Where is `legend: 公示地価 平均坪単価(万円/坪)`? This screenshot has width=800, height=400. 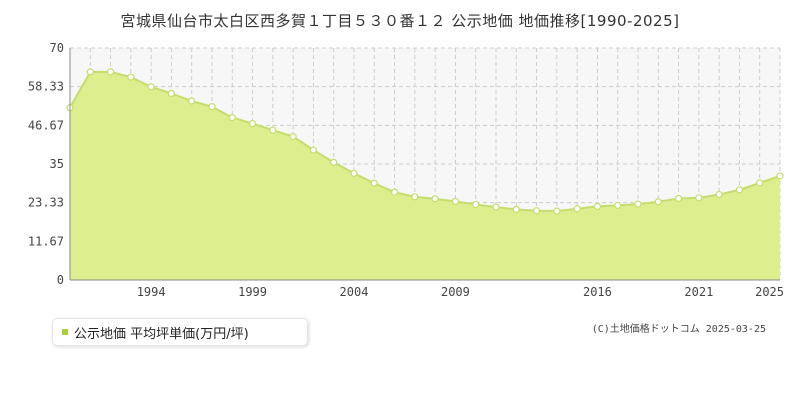
legend: 公示地価 平均坪単価(万円/坪) is located at coordinates (180, 332).